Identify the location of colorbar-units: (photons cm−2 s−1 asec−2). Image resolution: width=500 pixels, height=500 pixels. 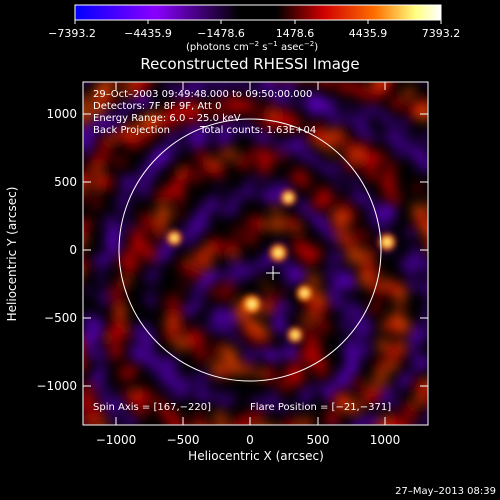
(252, 46).